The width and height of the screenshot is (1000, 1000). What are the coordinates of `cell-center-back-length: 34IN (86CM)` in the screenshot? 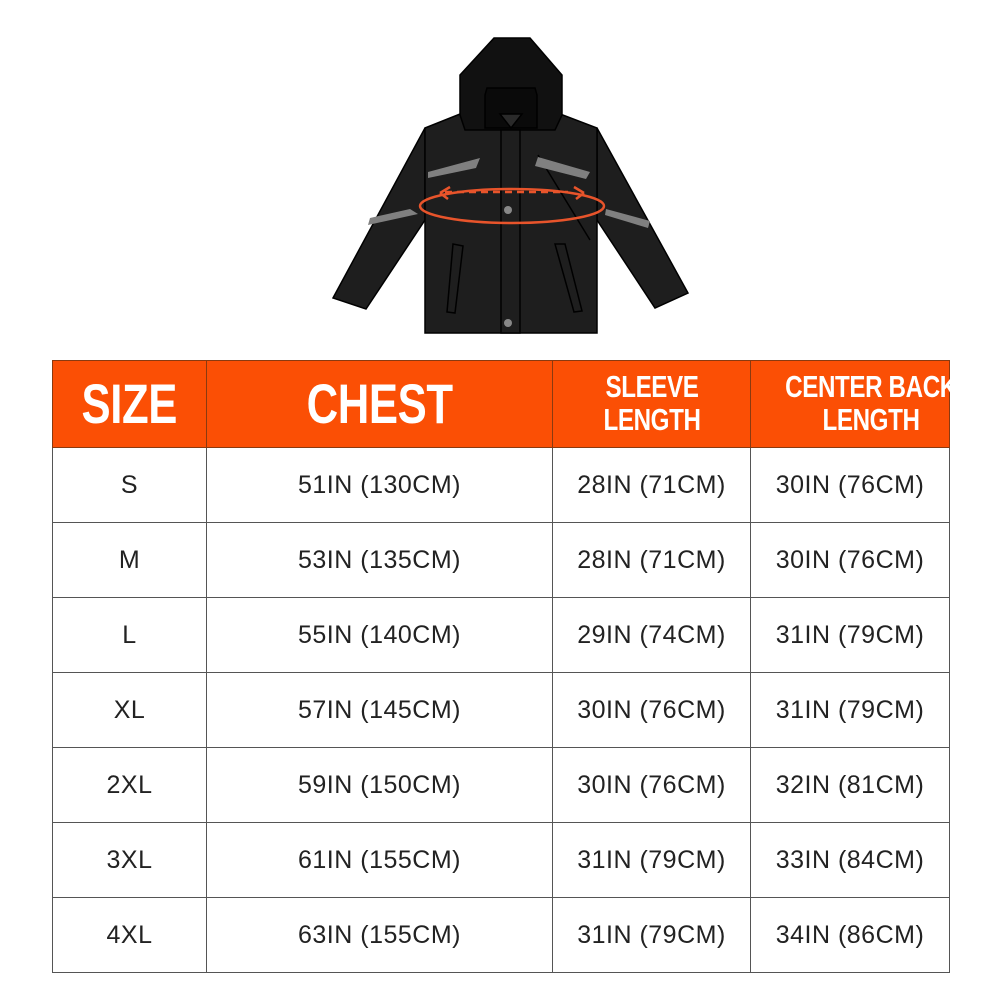 It's located at (850, 935).